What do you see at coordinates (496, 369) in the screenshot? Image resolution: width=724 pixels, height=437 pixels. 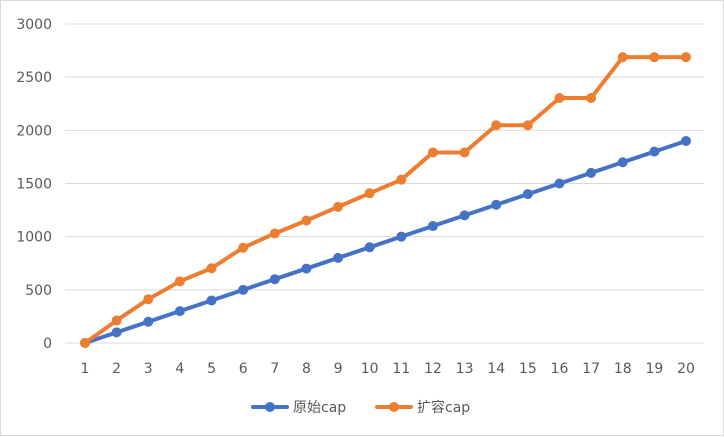 I see `x-tick-label: 14` at bounding box center [496, 369].